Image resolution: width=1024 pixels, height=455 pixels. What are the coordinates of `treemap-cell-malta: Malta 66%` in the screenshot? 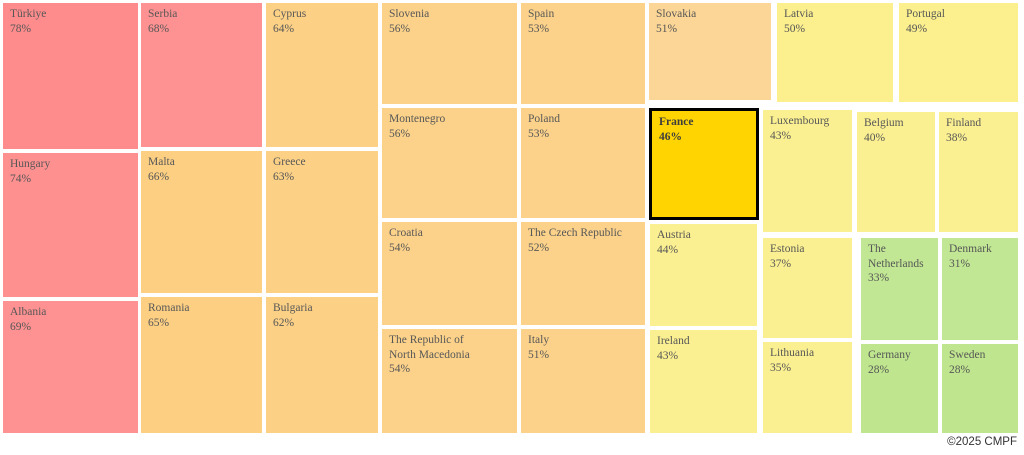 It's located at (201, 222).